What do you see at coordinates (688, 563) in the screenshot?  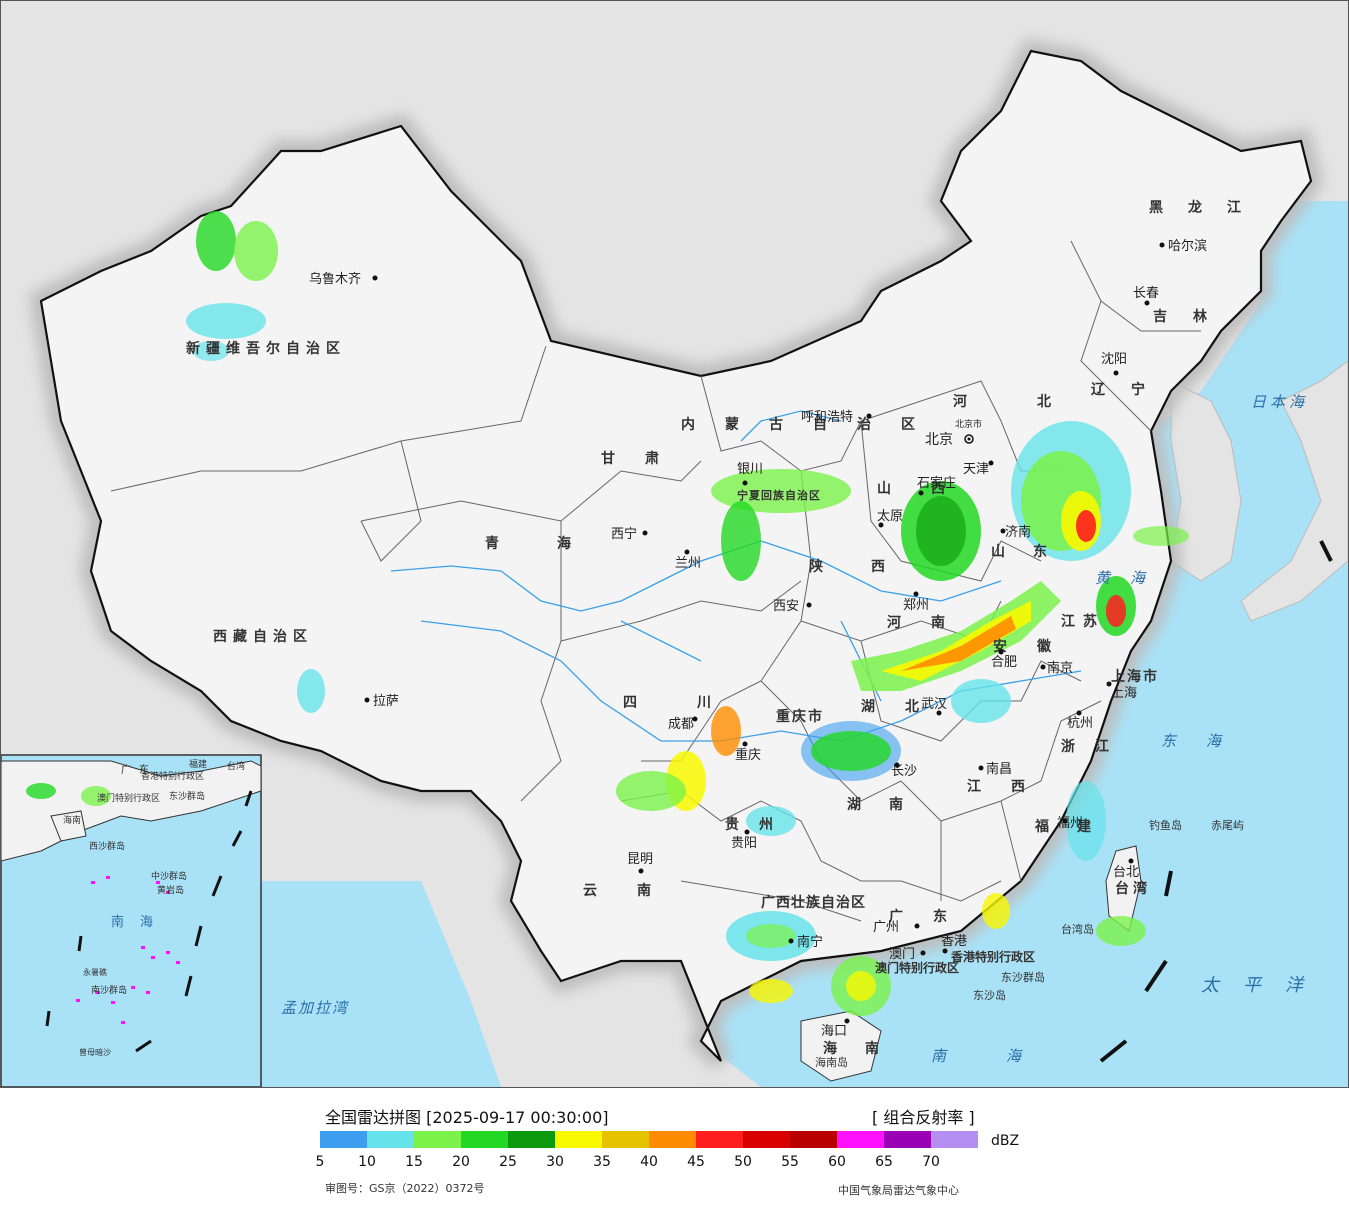 I see `city-lanzhou: 兰州` at bounding box center [688, 563].